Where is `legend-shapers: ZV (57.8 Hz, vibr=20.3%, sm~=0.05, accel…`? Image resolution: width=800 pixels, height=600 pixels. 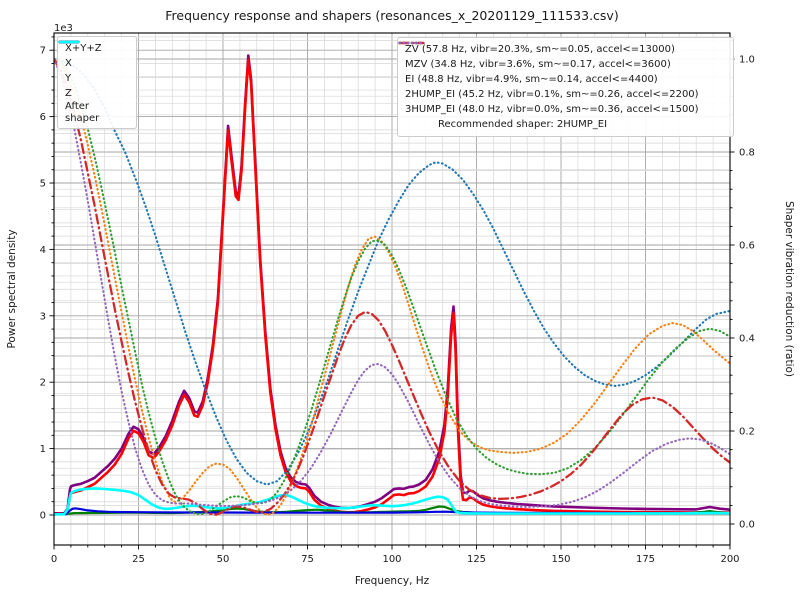
legend-shapers: ZV (57.8 Hz, vibr=20.3%, sm~=0.05, accel… is located at coordinates (565, 87).